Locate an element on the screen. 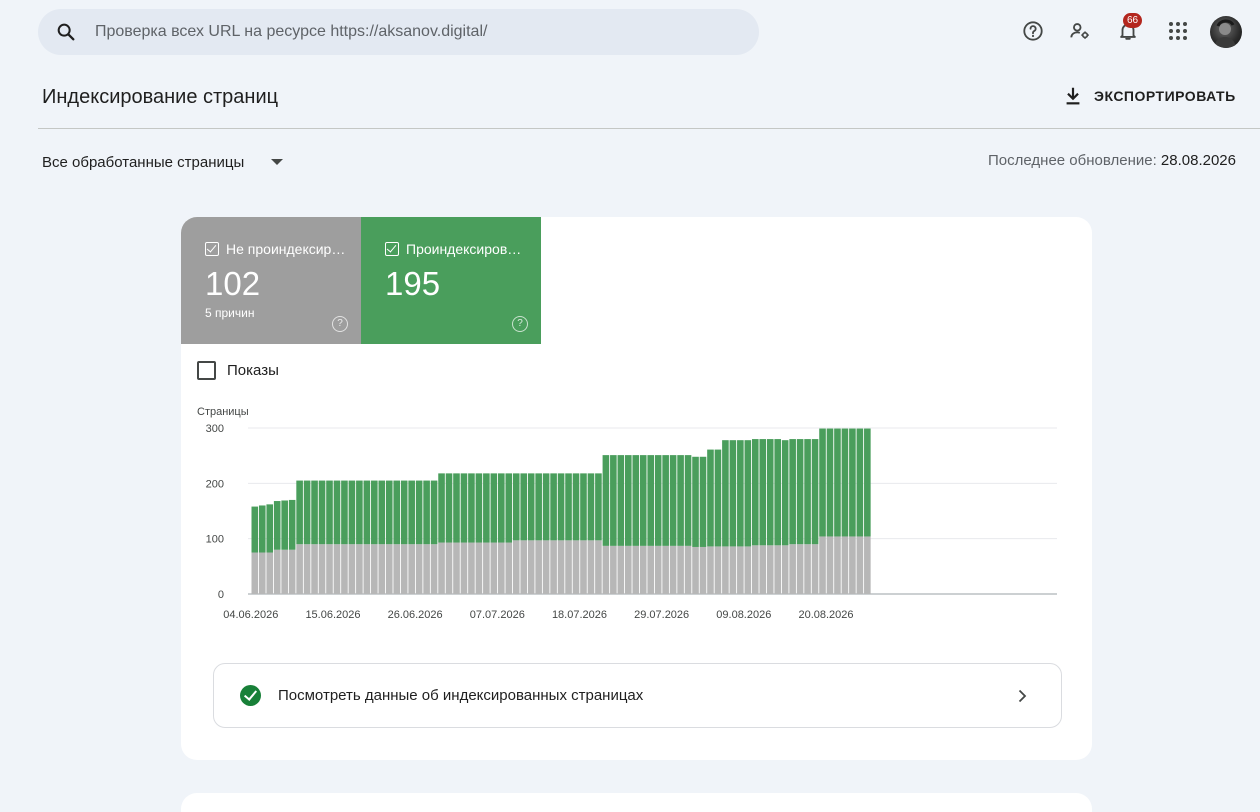 The image size is (1260, 812). impressions-toggle: Показы is located at coordinates (238, 370).